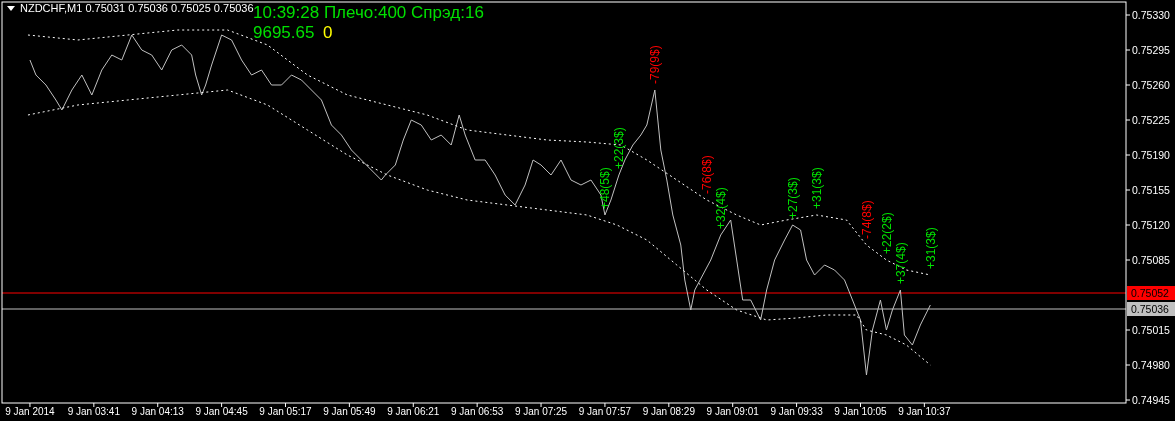 The image size is (1175, 421). I want to click on y-tick-label: 0.74980, so click(1151, 364).